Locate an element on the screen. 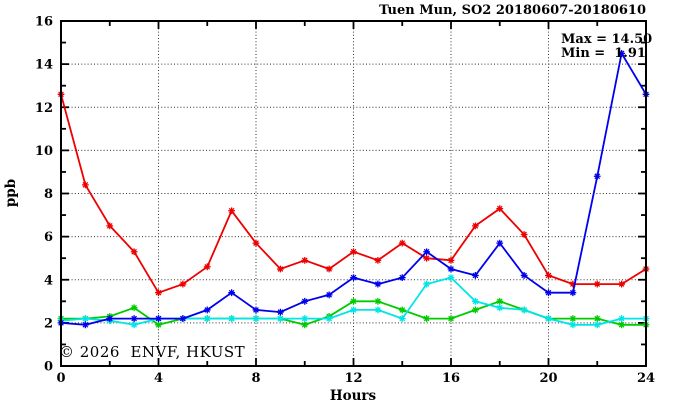 Image resolution: width=674 pixels, height=414 pixels. y-tick-label-0: 0 is located at coordinates (48, 367).